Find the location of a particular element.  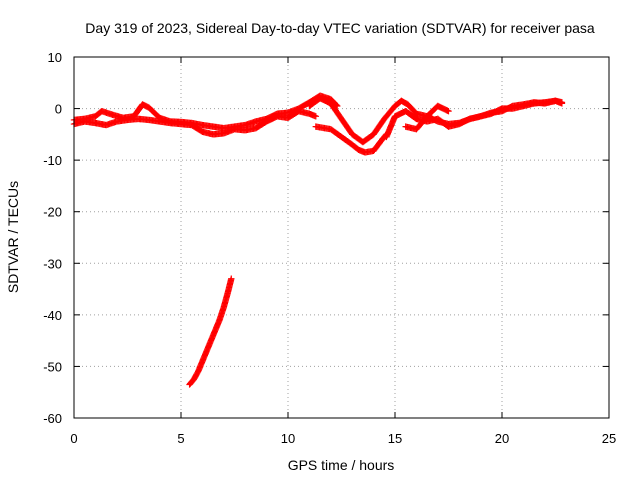

x-tick-label: 0 is located at coordinates (73, 438).